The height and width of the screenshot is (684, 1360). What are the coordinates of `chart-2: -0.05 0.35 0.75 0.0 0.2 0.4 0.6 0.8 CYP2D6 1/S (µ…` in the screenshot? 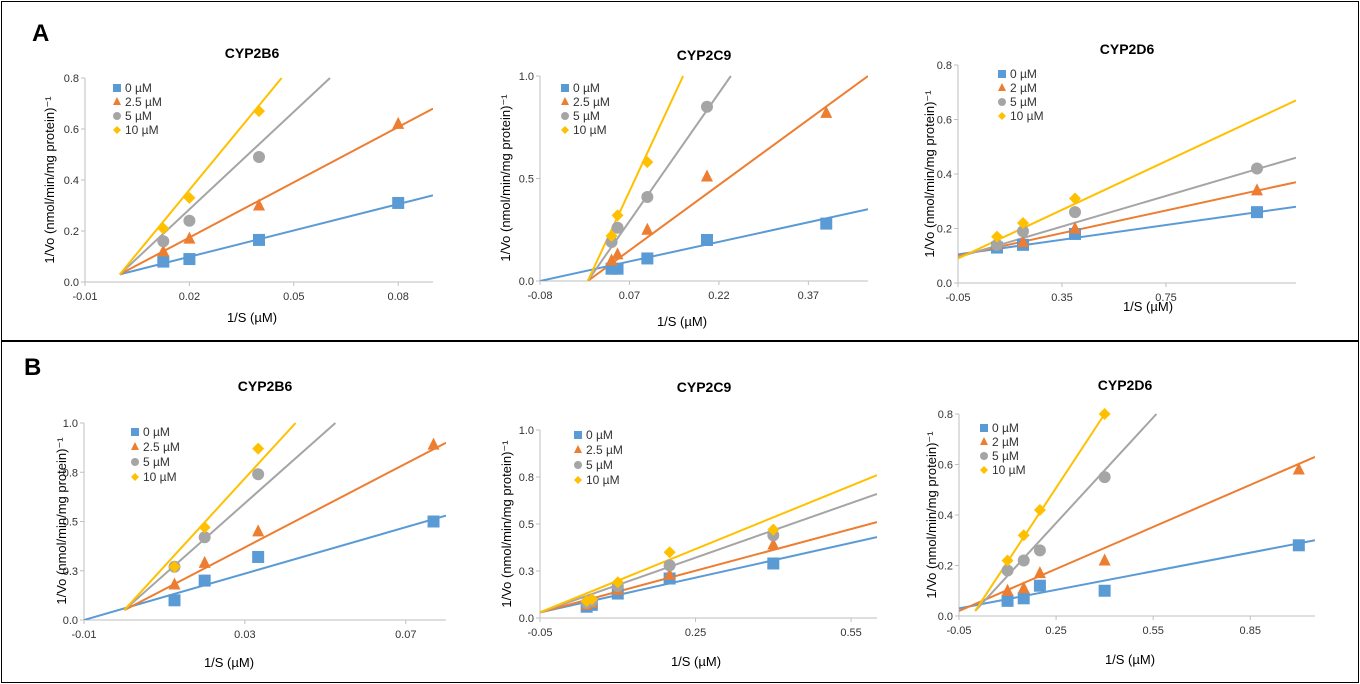 It's located at (1109, 177).